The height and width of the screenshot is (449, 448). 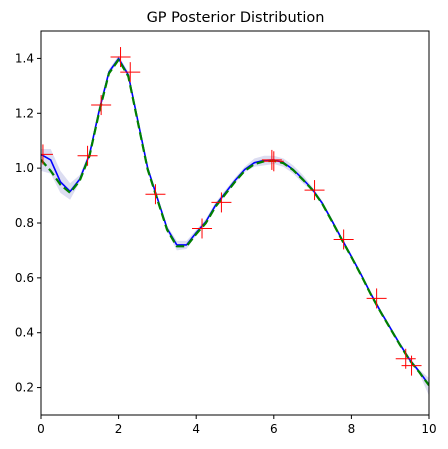 What do you see at coordinates (274, 429) in the screenshot?
I see `x-tick-label: 6` at bounding box center [274, 429].